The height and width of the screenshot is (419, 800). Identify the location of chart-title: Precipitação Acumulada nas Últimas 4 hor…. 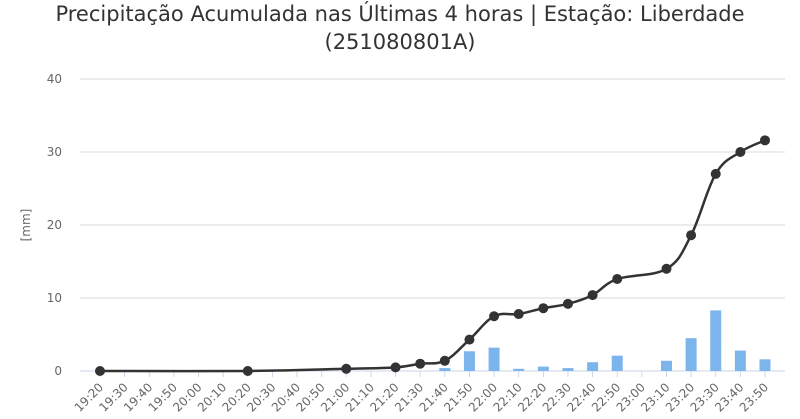
(400, 28).